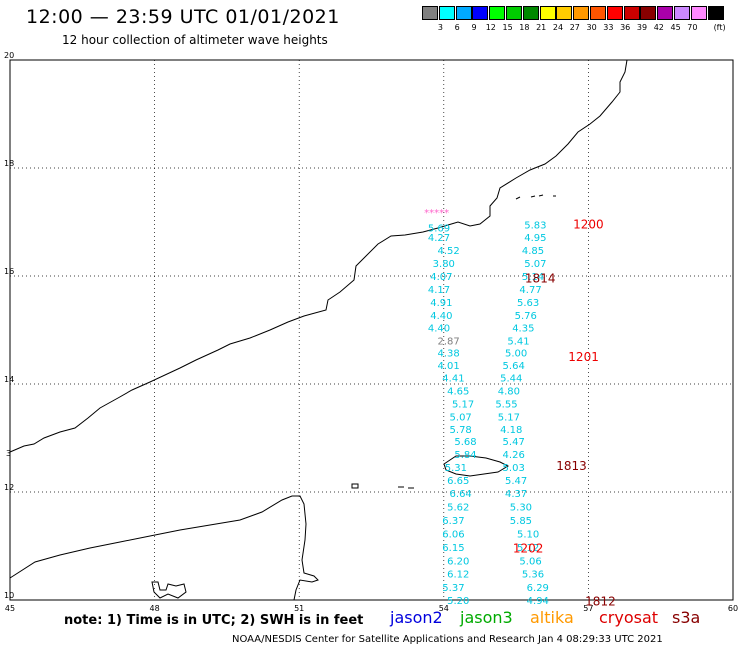 The image size is (740, 650). I want to click on wave-height-value: 4.40, so click(439, 328).